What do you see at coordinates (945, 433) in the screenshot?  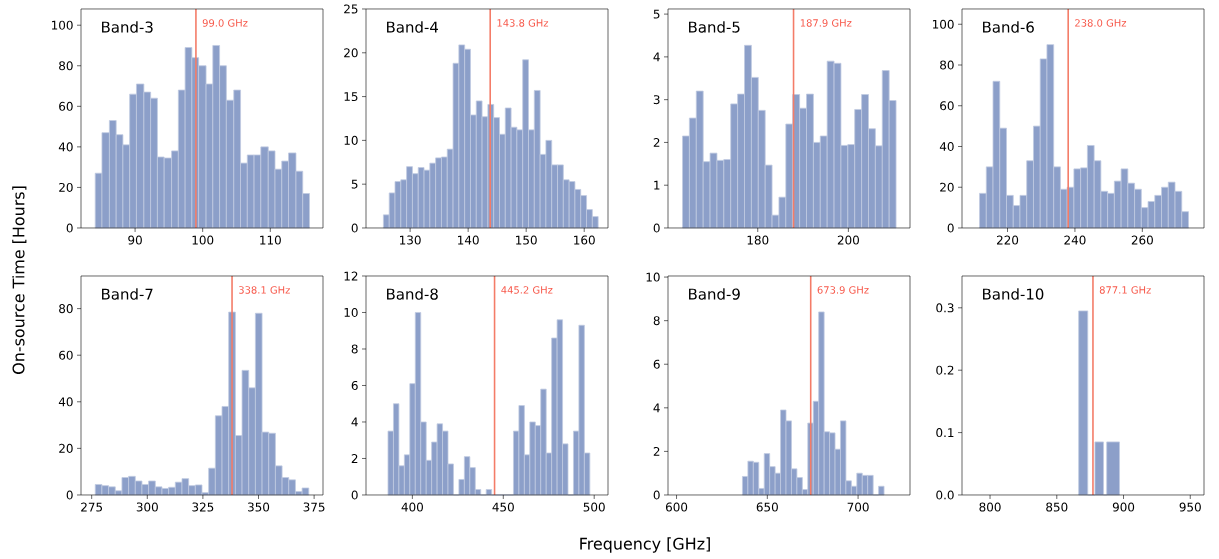 I see `y-tick-label: 0.1` at bounding box center [945, 433].